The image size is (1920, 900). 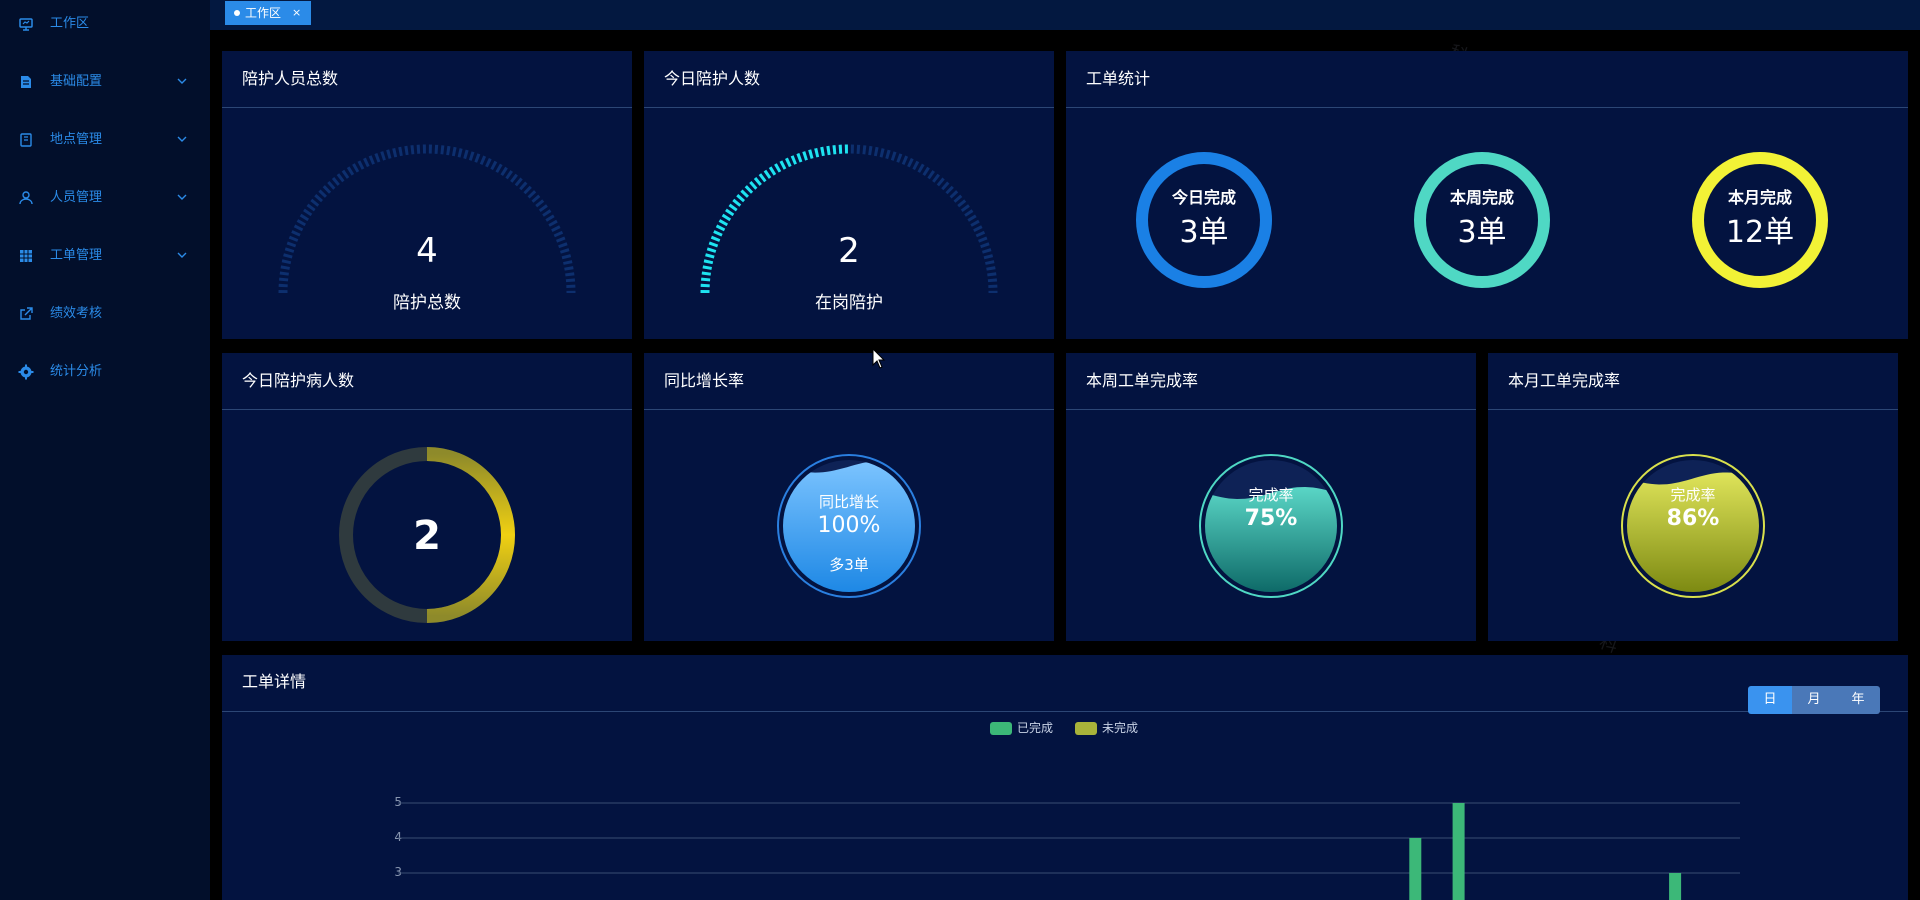 What do you see at coordinates (76, 313) in the screenshot?
I see `sidebar-item-label: 绩效考核` at bounding box center [76, 313].